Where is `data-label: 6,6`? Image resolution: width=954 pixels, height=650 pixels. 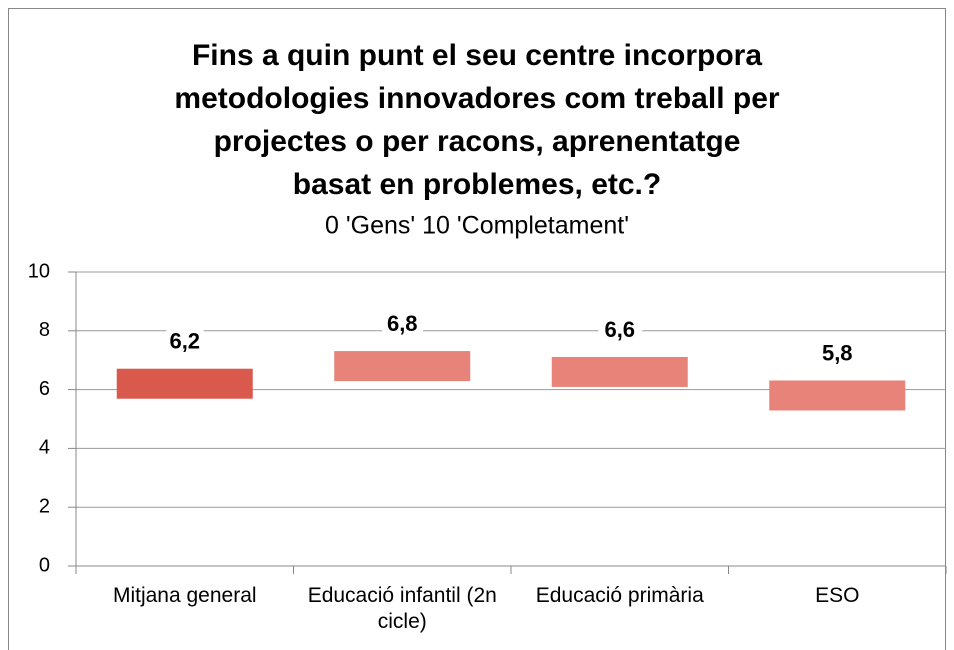 data-label: 6,6 is located at coordinates (619, 329).